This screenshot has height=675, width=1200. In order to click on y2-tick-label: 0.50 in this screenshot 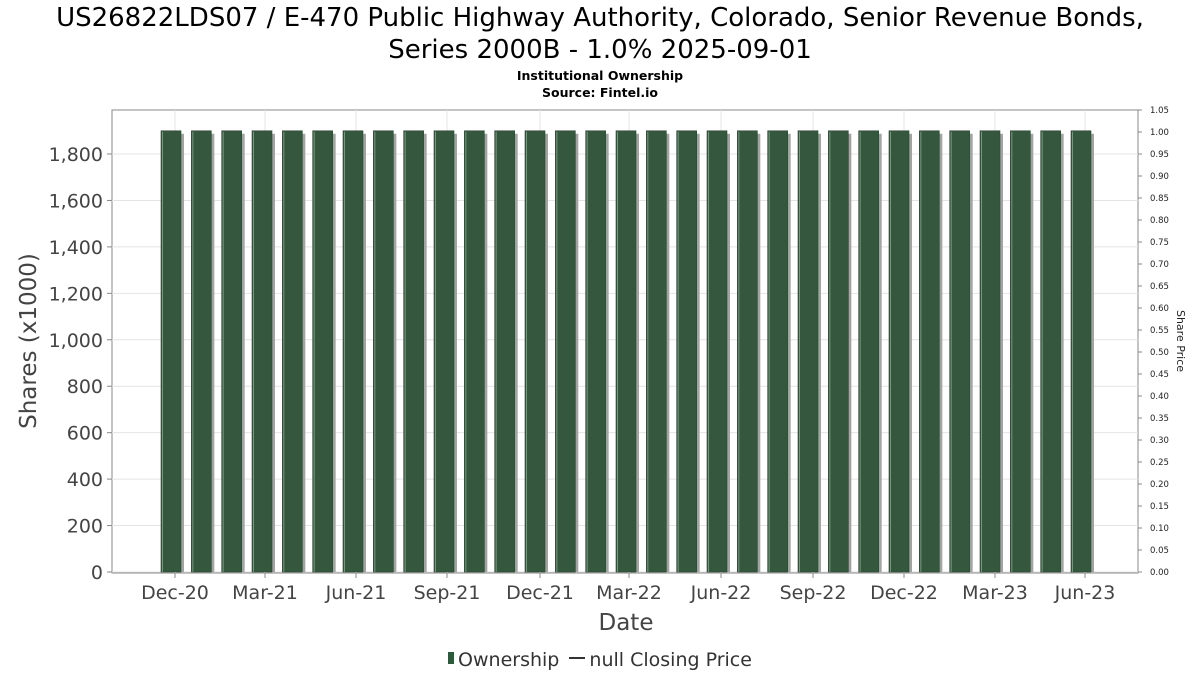, I will do `click(1159, 353)`.